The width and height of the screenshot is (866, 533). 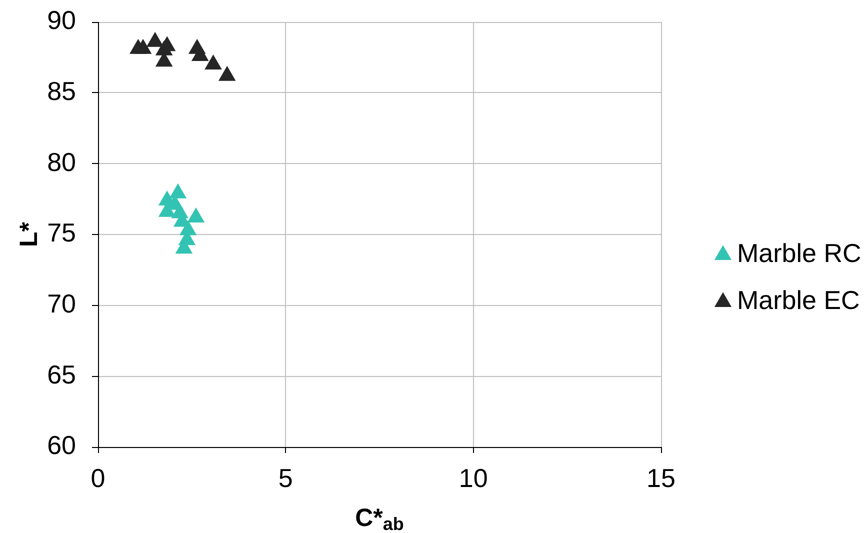 What do you see at coordinates (61, 303) in the screenshot?
I see `y-tick-label: 70` at bounding box center [61, 303].